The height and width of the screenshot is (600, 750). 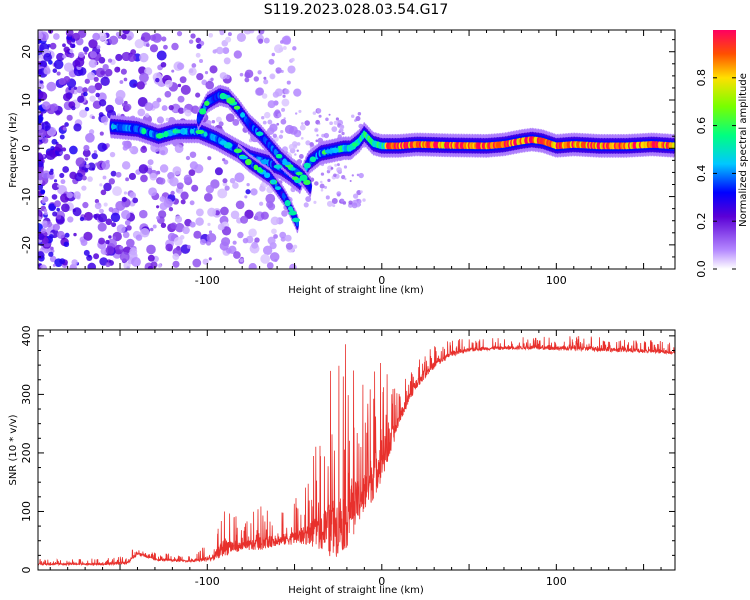 What do you see at coordinates (701, 221) in the screenshot?
I see `colorbar-tick-label: 0.2` at bounding box center [701, 221].